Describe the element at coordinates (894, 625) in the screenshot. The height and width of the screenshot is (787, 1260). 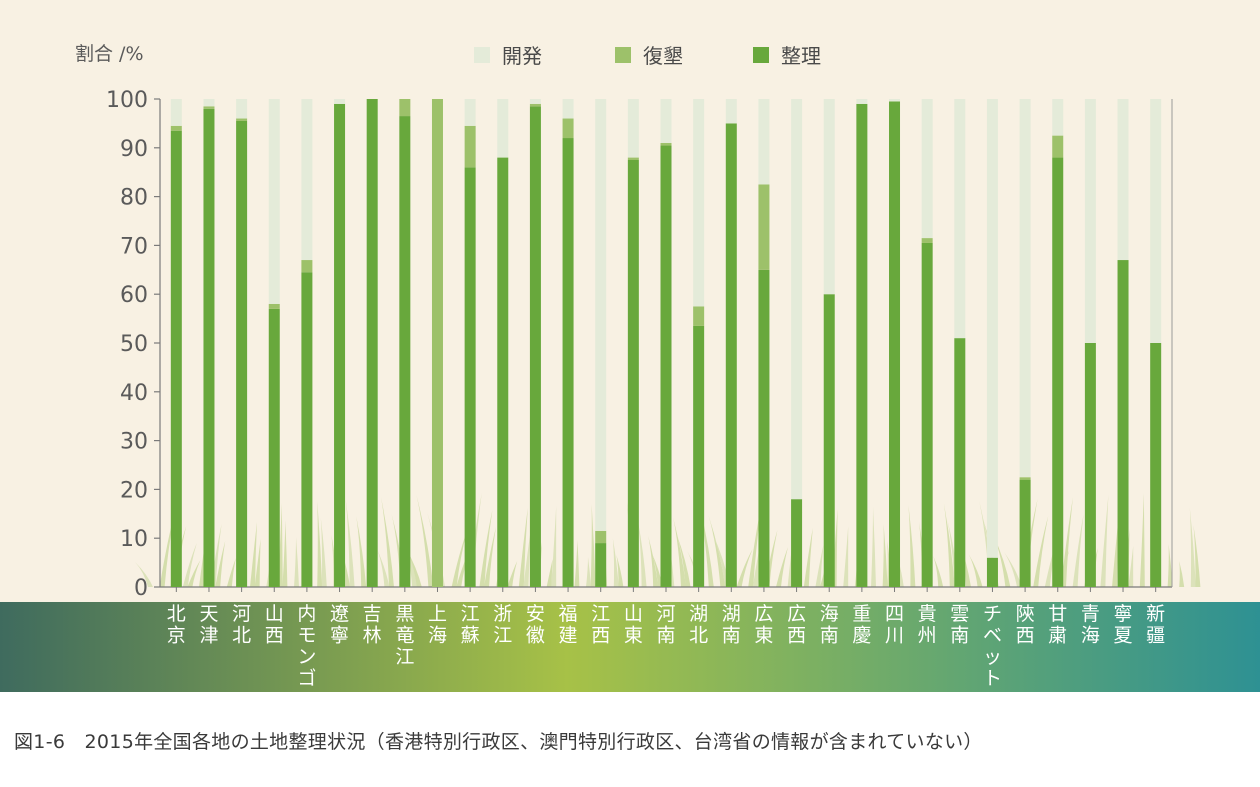
I see `x-tick-label: 四川` at that location.